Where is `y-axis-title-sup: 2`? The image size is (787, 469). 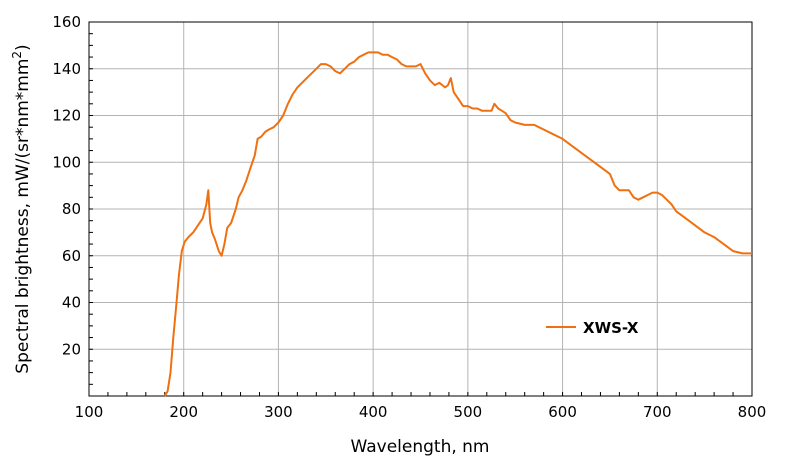 y-axis-title-sup: 2 is located at coordinates (17, 55).